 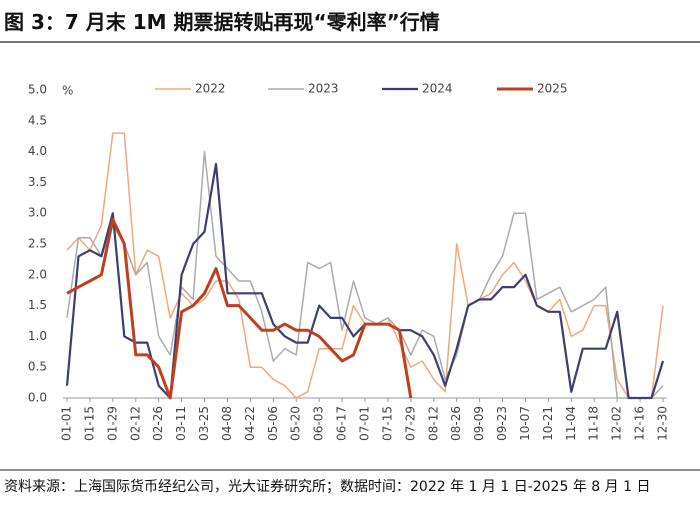 I want to click on y-tick-label: 1.5, so click(x=37, y=305).